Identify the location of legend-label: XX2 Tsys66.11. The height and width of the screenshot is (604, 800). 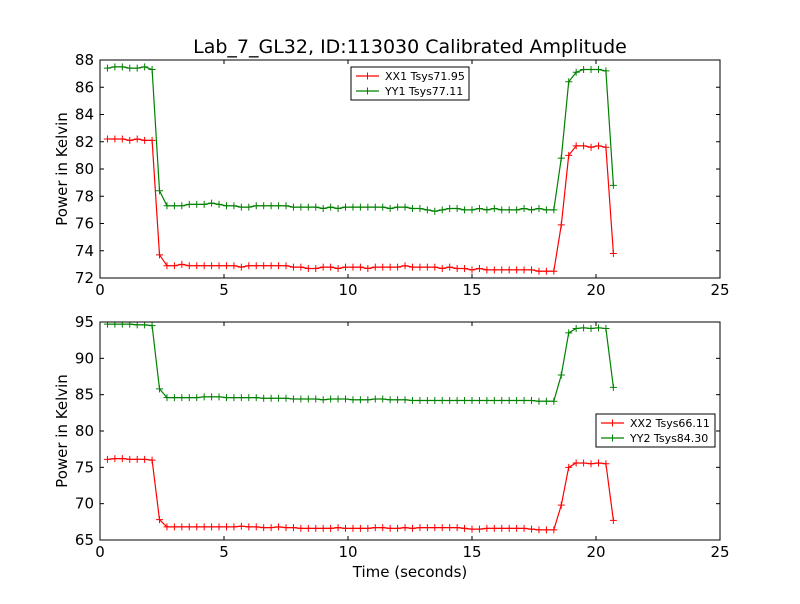
(670, 423).